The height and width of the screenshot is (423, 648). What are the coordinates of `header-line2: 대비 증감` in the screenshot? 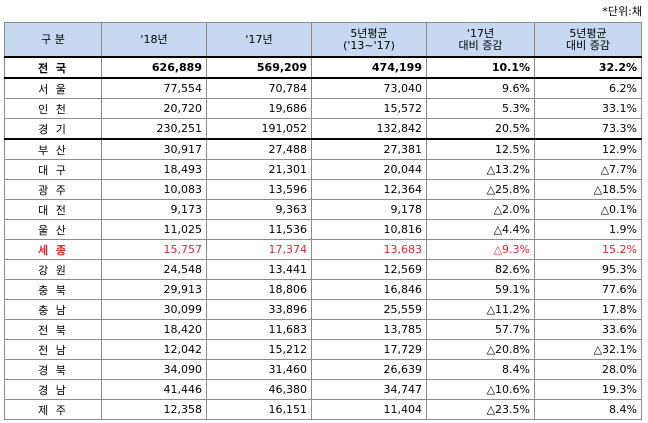 It's located at (480, 45).